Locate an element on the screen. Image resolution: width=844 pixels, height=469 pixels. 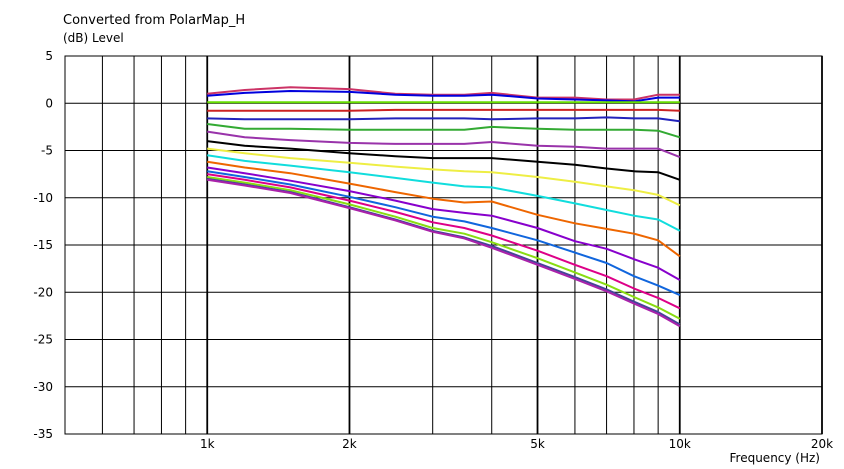
y-tick-label: 5 is located at coordinates (49, 56).